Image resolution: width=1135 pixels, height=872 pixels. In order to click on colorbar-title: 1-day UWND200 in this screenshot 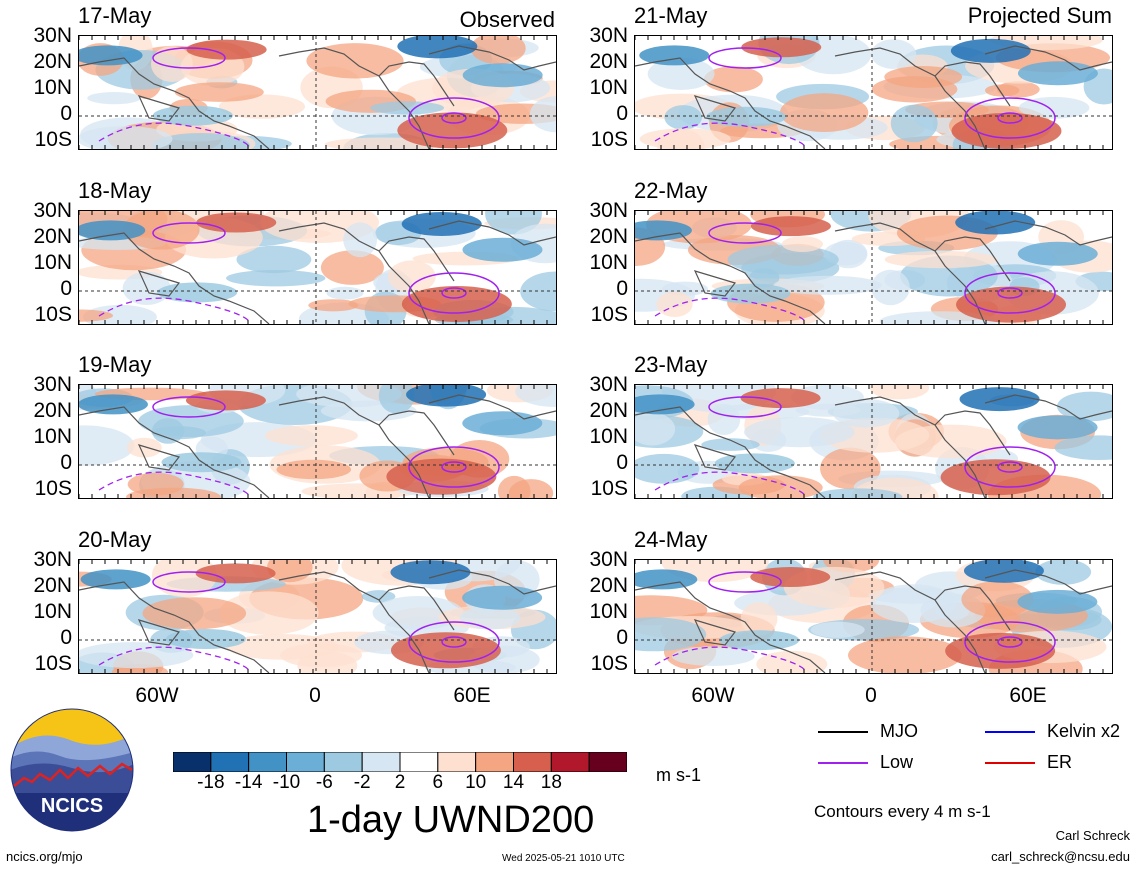, I will do `click(451, 820)`.